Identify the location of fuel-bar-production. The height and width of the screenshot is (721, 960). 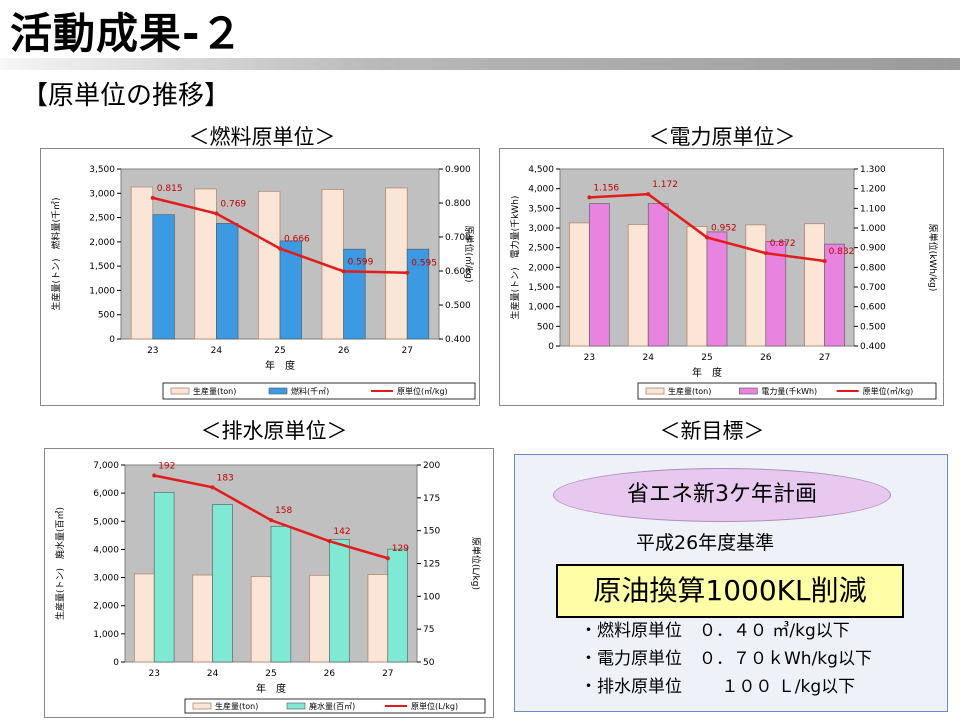
(142, 263).